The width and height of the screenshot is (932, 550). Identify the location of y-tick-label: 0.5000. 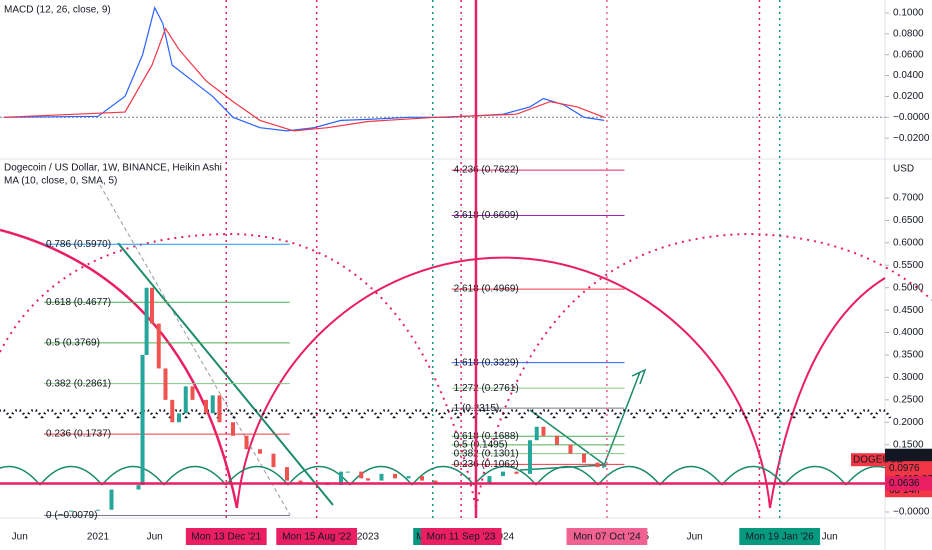
(908, 287).